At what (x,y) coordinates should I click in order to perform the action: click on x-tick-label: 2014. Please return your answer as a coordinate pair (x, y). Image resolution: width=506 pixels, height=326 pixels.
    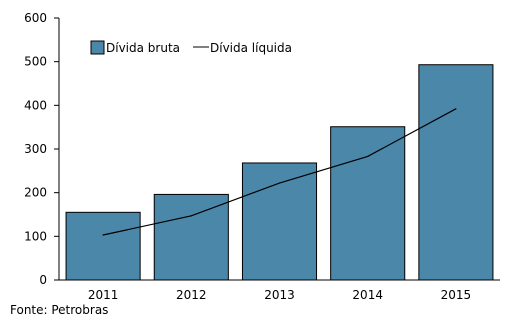
    Looking at the image, I should click on (367, 295).